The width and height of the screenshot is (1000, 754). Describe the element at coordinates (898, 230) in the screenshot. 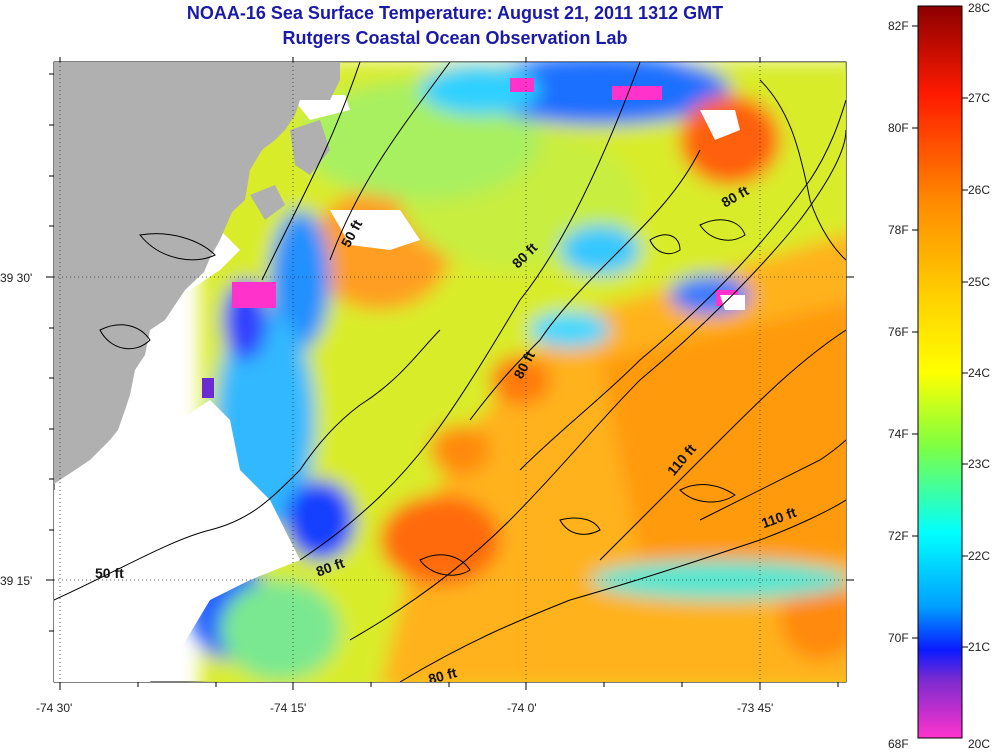

I see `colorbar-f-label: 78F` at that location.